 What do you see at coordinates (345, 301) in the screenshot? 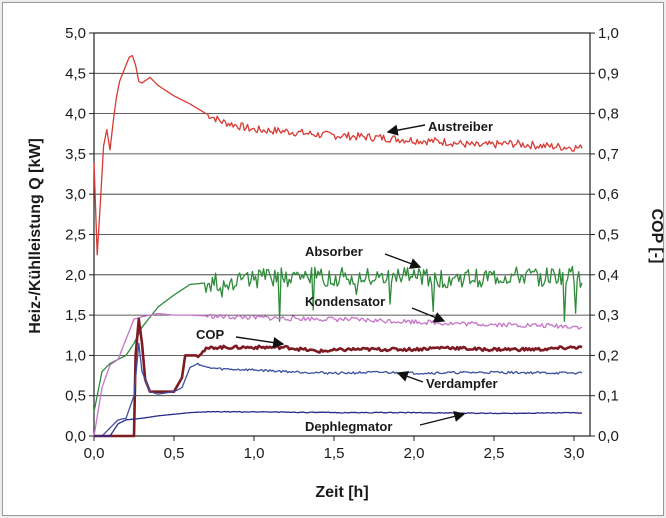
I see `annotation-label: Kondensator` at bounding box center [345, 301].